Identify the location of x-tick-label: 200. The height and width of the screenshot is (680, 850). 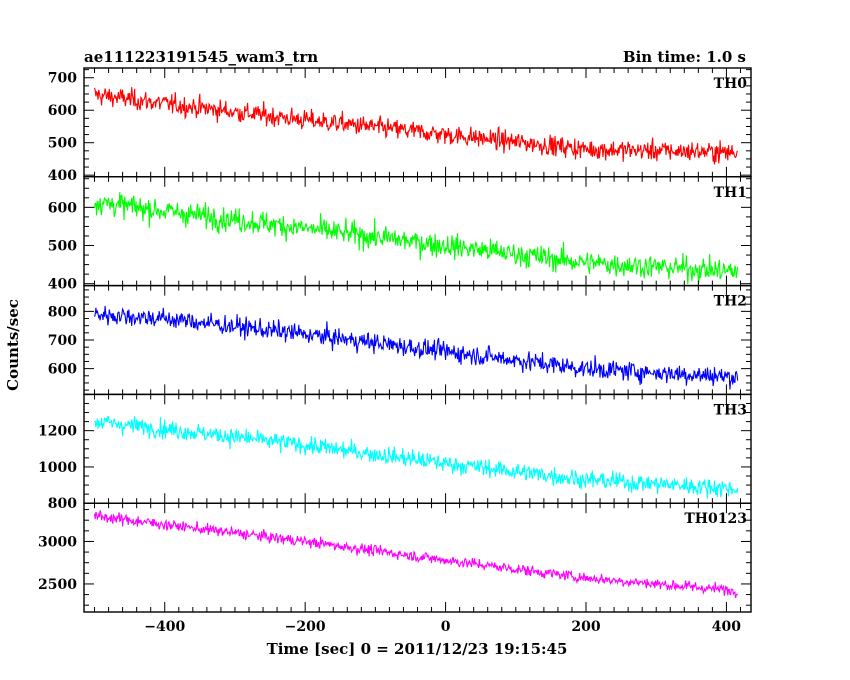
(585, 627).